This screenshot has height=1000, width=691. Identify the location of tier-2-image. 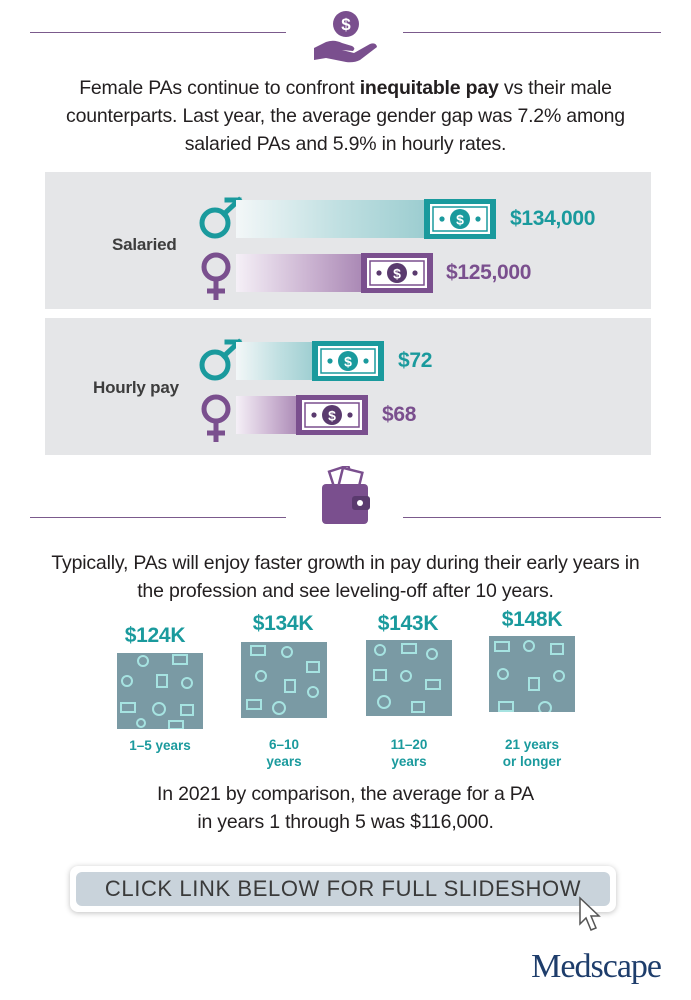
(284, 680).